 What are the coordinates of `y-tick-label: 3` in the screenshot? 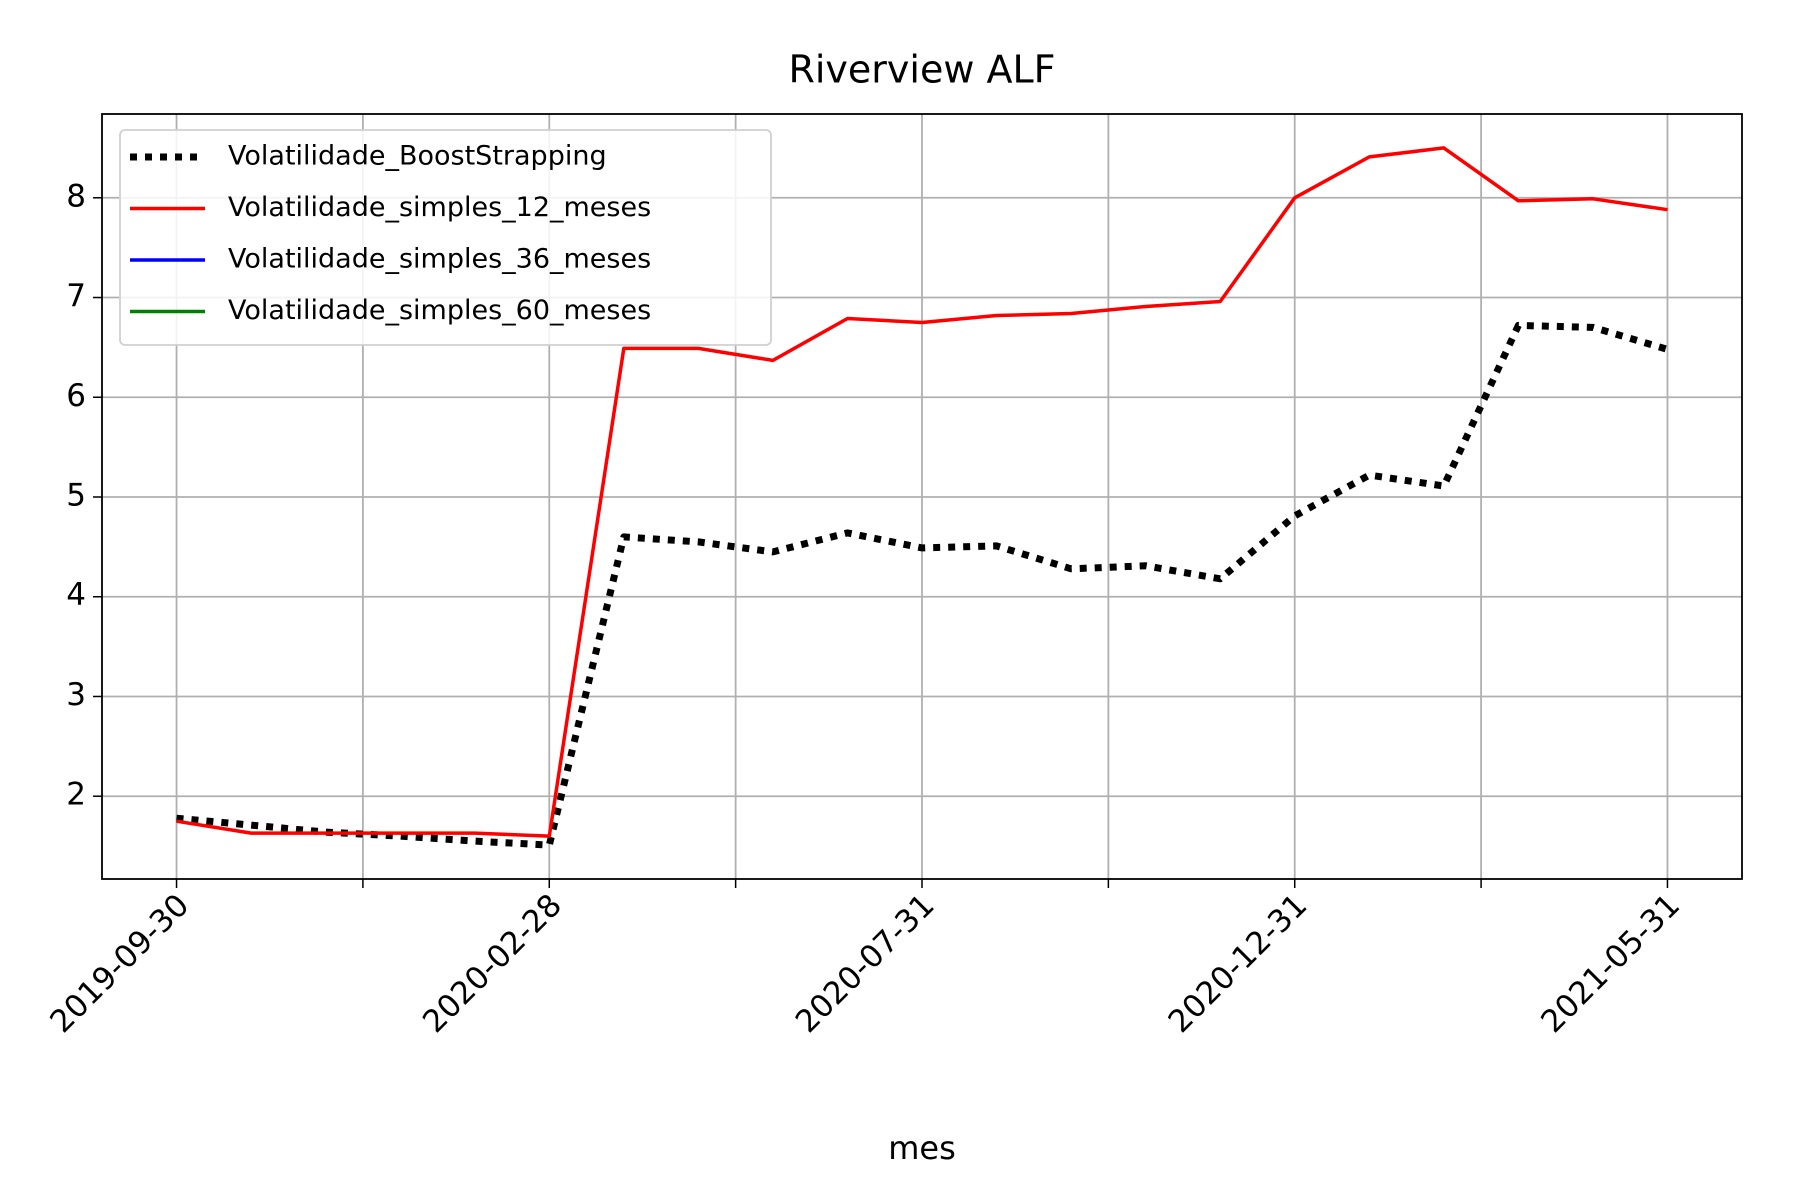 It's located at (76, 695).